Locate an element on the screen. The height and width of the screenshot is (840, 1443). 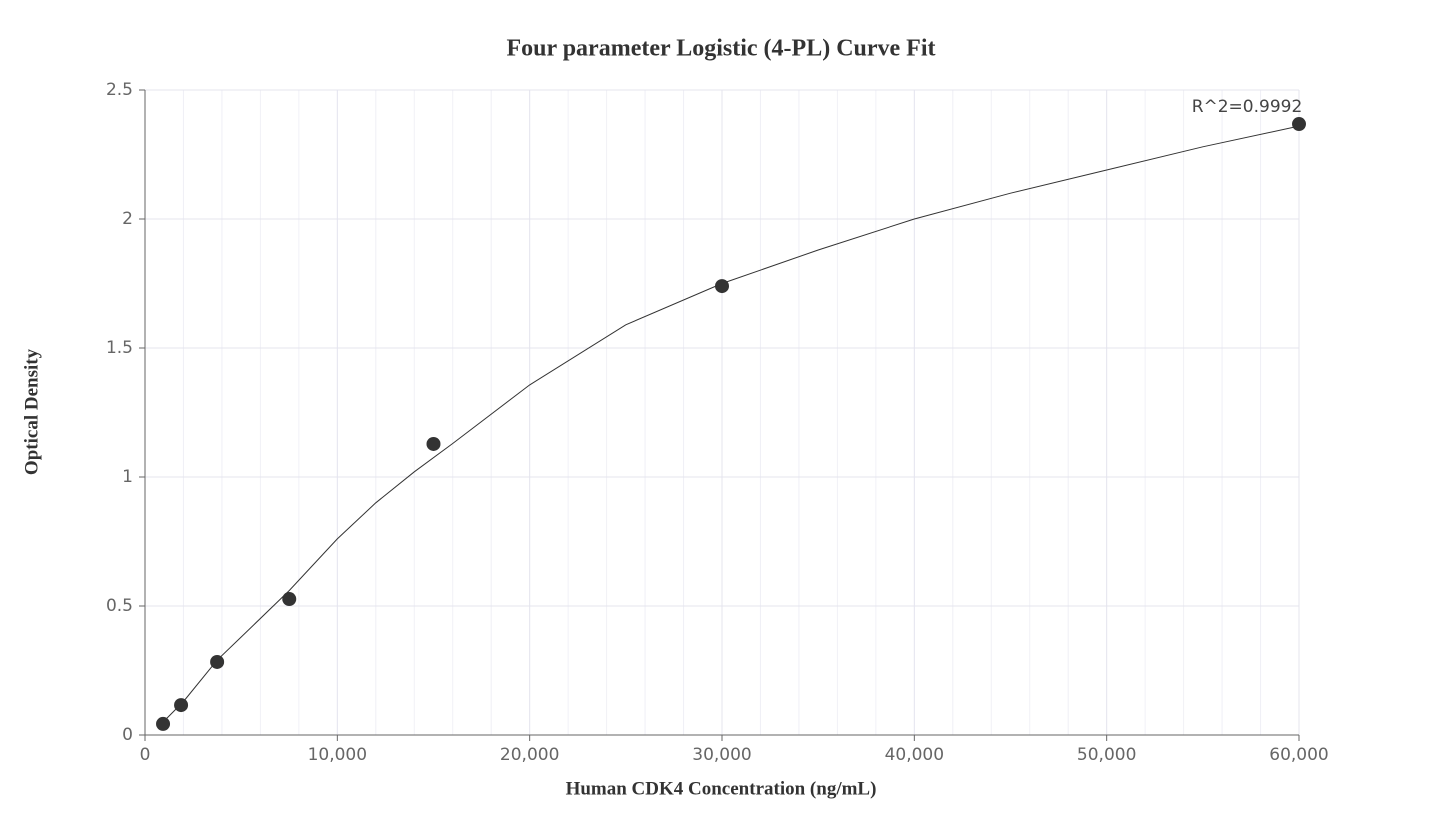
x-tick-label: 10,000 is located at coordinates (337, 755).